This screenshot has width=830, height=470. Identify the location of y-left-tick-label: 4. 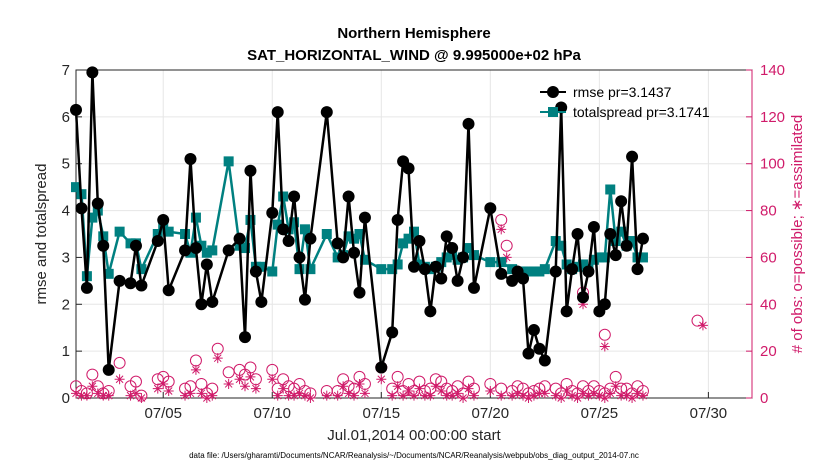
(66, 211).